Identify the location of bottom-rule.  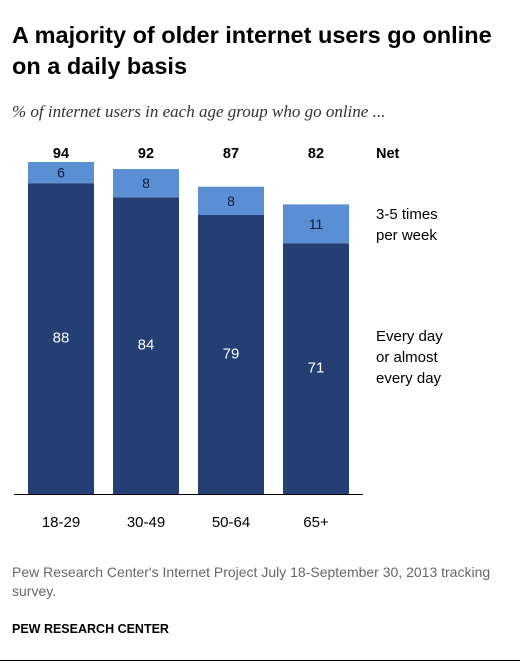
(260, 660).